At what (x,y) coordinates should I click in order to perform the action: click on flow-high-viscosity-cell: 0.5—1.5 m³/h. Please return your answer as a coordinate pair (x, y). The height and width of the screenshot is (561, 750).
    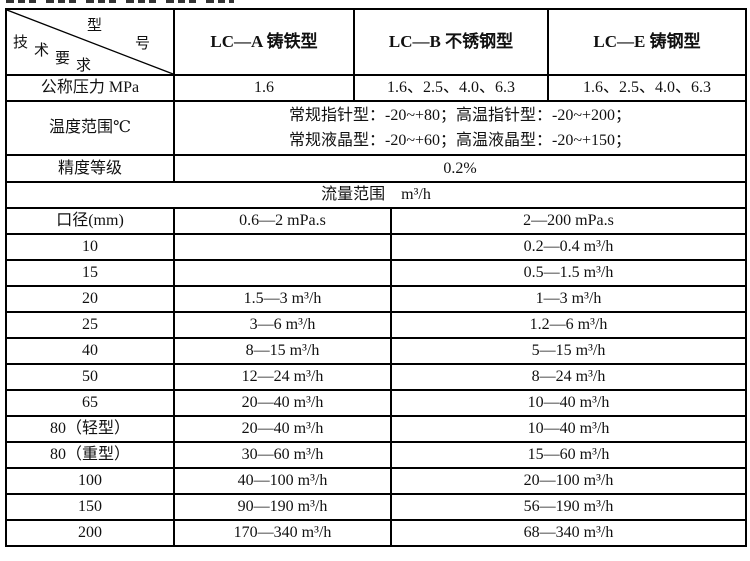
    Looking at the image, I should click on (568, 273).